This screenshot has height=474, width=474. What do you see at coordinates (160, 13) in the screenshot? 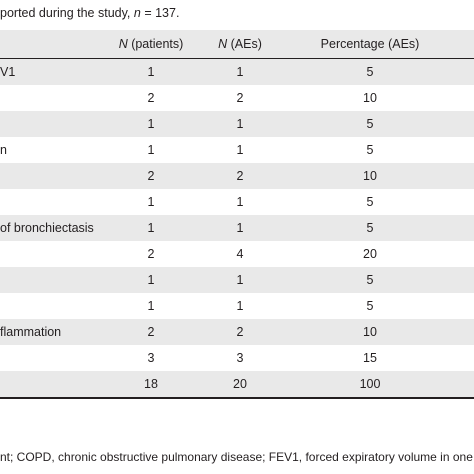
I see `caption-suffix: = 137.` at bounding box center [160, 13].